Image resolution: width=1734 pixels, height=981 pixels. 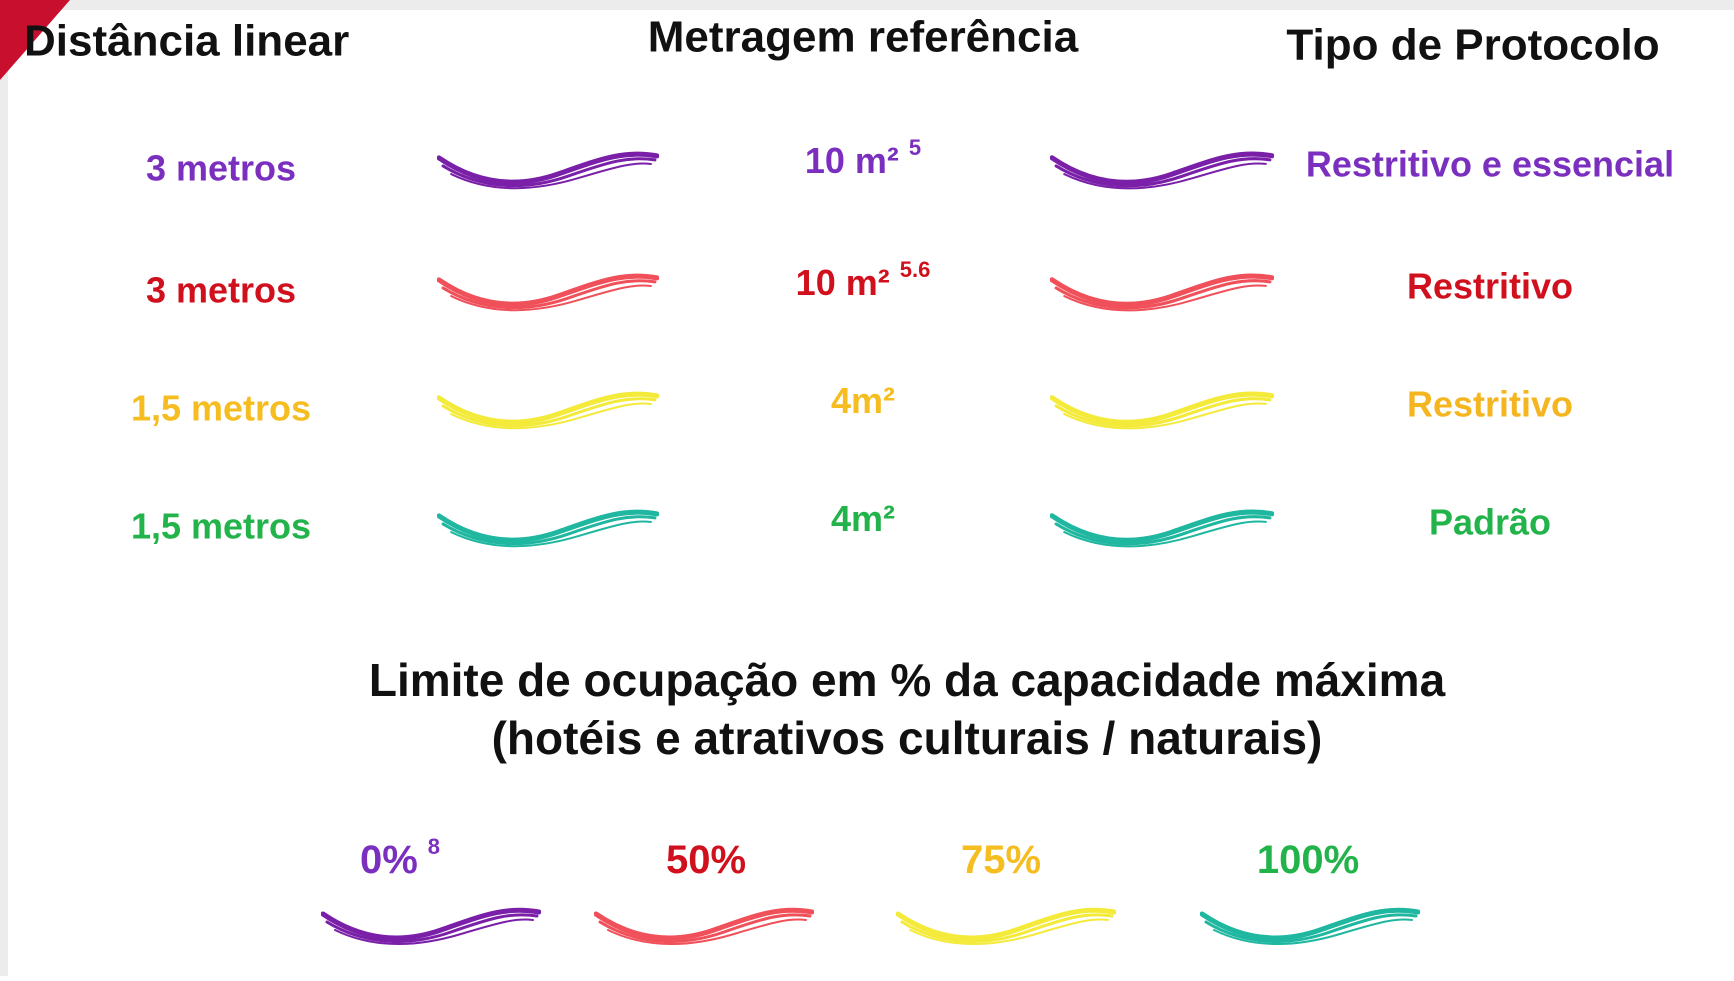 What do you see at coordinates (1490, 164) in the screenshot?
I see `protocol: Restritivo e essencial` at bounding box center [1490, 164].